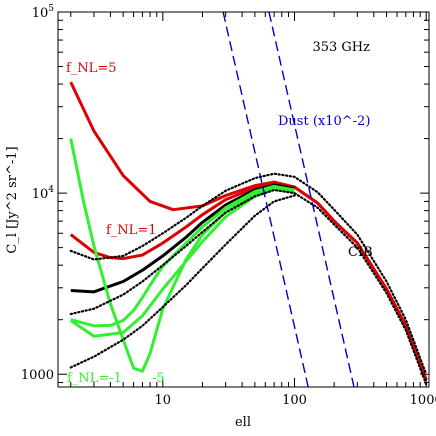 The width and height of the screenshot is (436, 436). Describe the element at coordinates (94, 378) in the screenshot. I see `fnl-minus1-annotation: f_NL=-1` at that location.